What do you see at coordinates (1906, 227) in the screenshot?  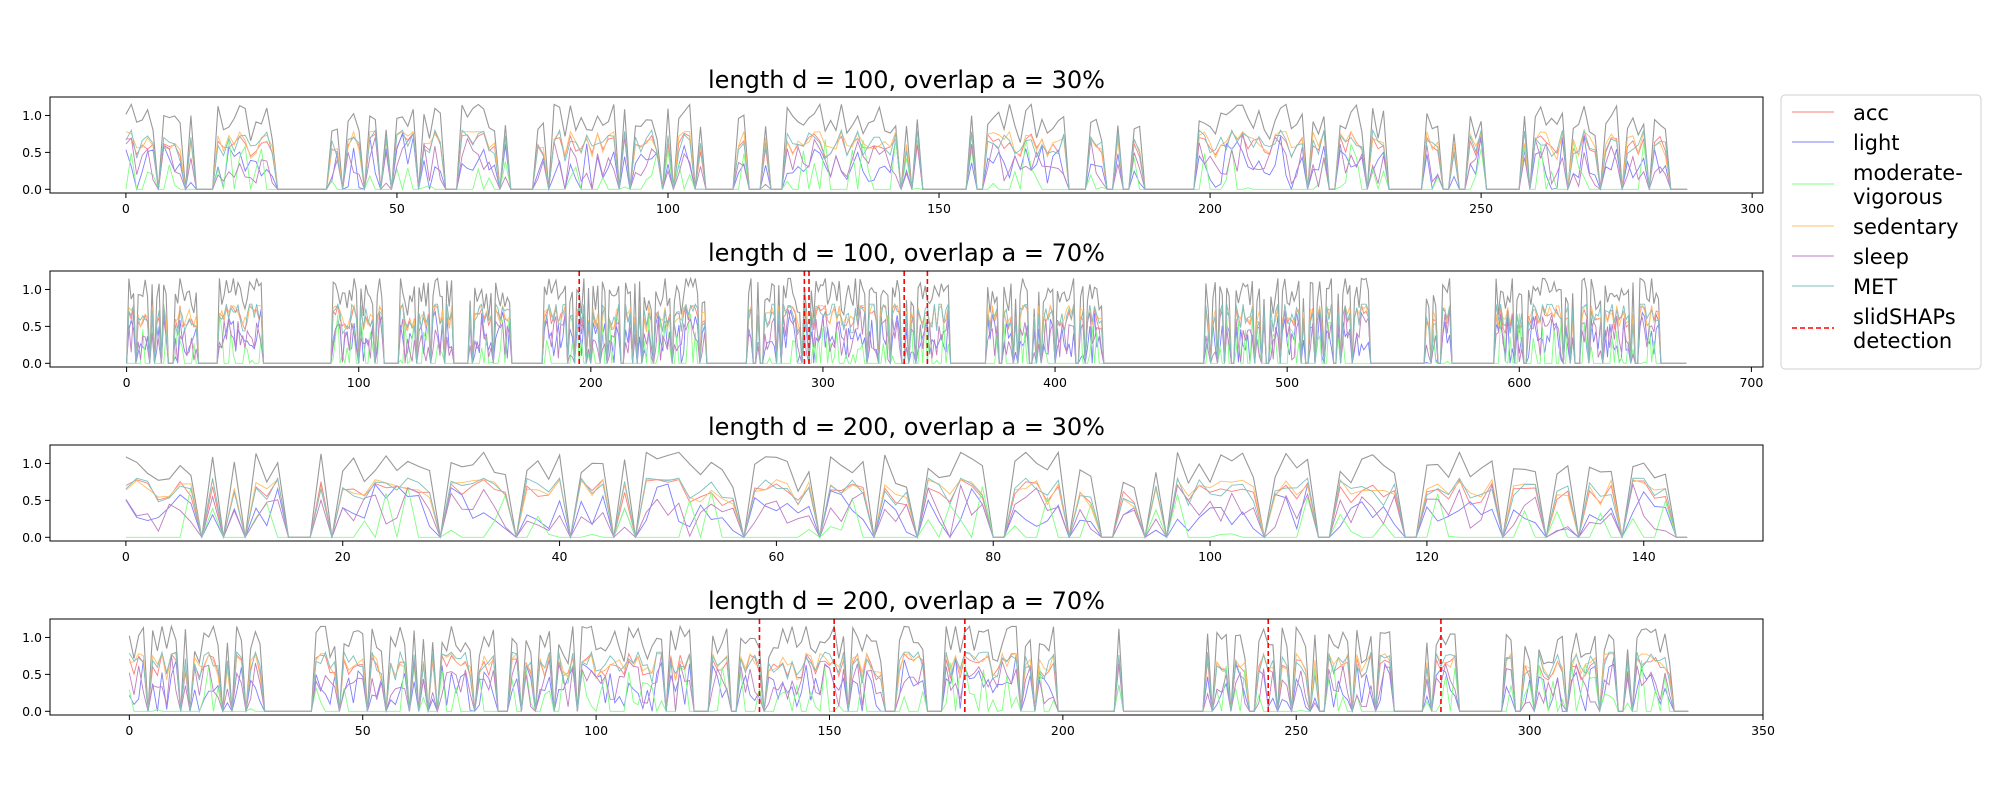 I see `legend-label-sedentary: sedentary` at bounding box center [1906, 227].